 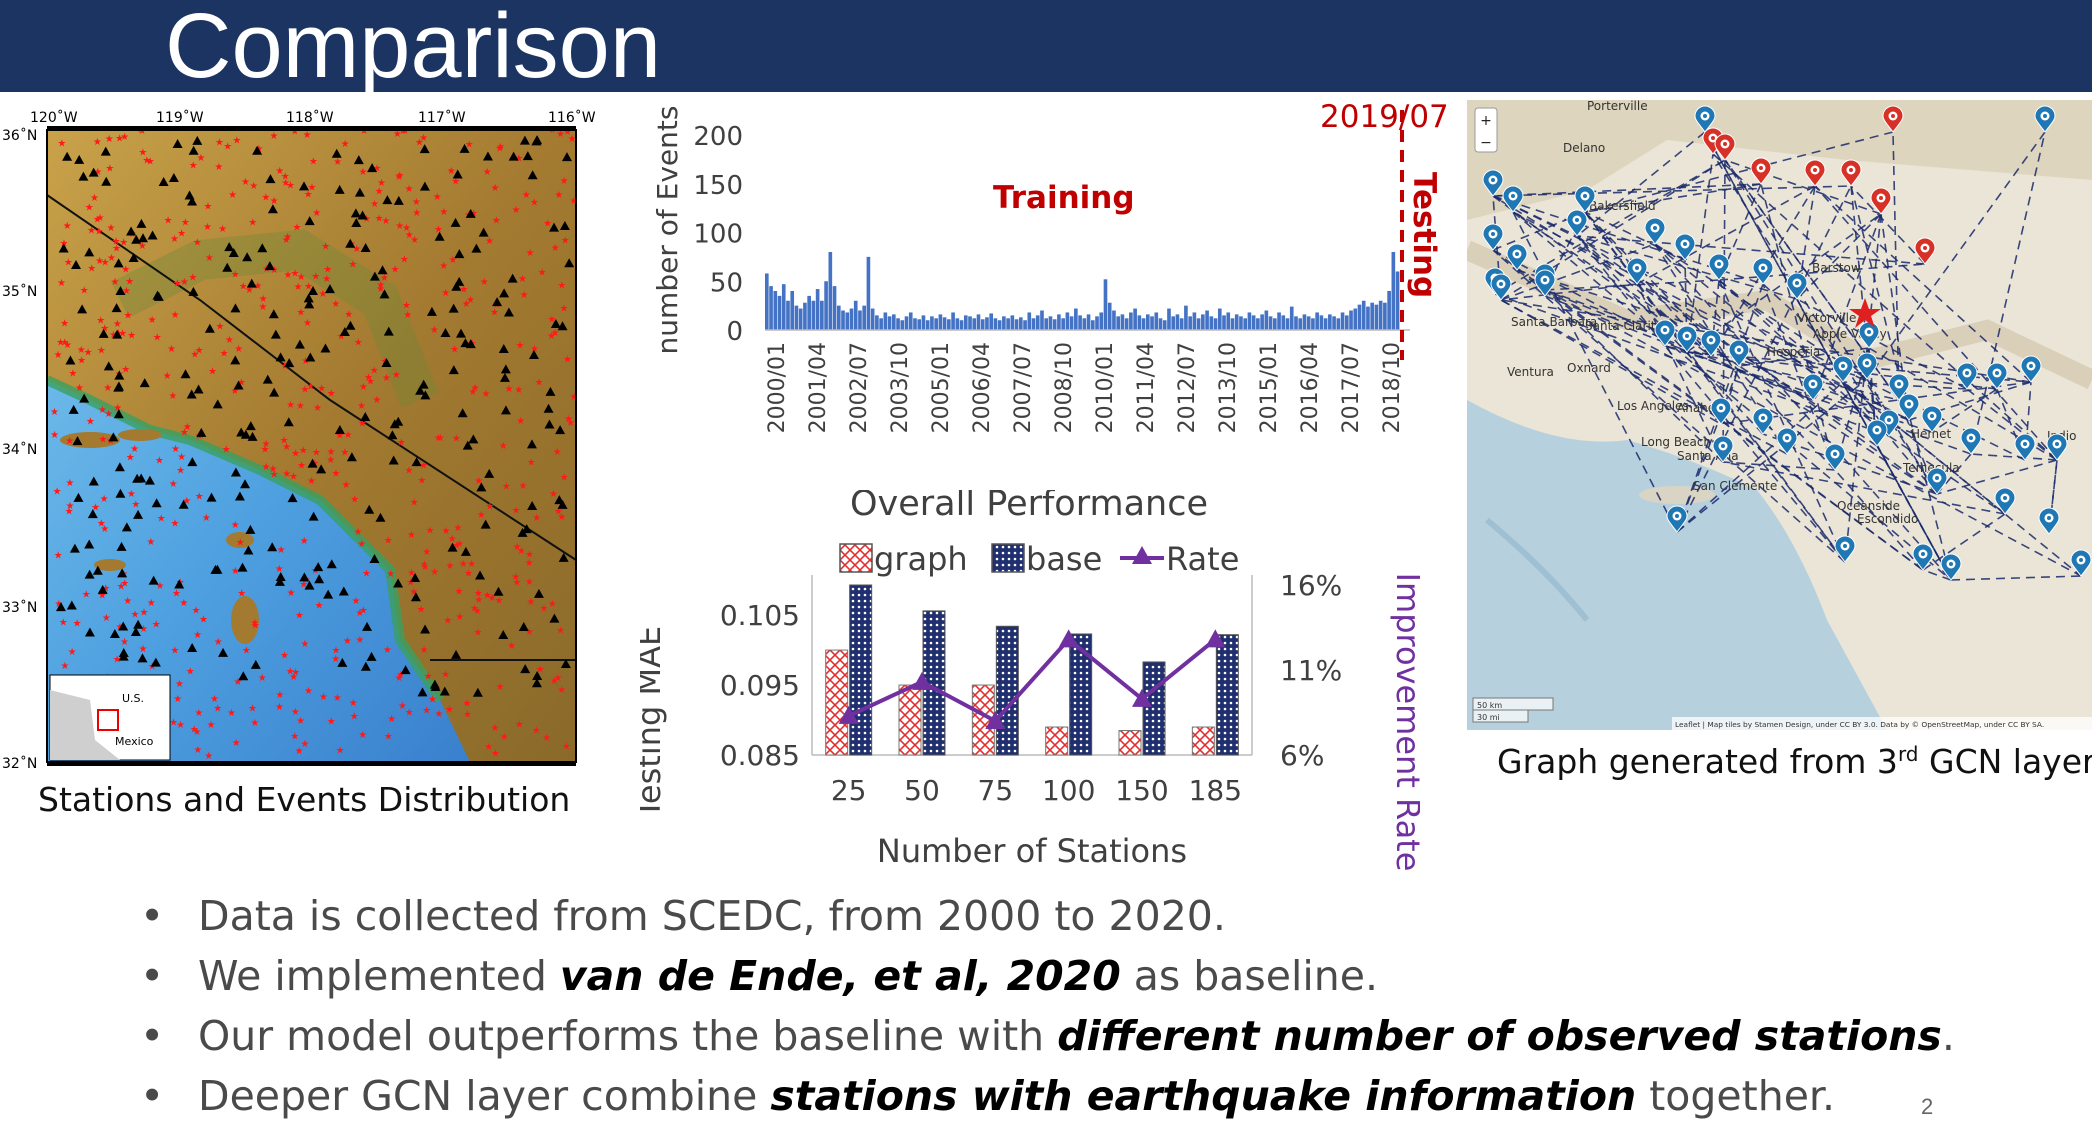 What do you see at coordinates (921, 559) in the screenshot?
I see `legend-graph: graph` at bounding box center [921, 559].